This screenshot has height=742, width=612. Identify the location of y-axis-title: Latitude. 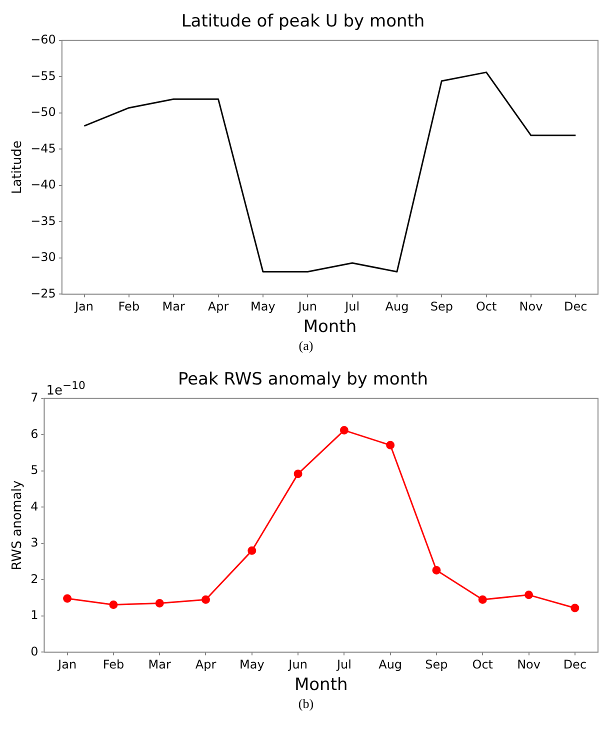
(18, 167).